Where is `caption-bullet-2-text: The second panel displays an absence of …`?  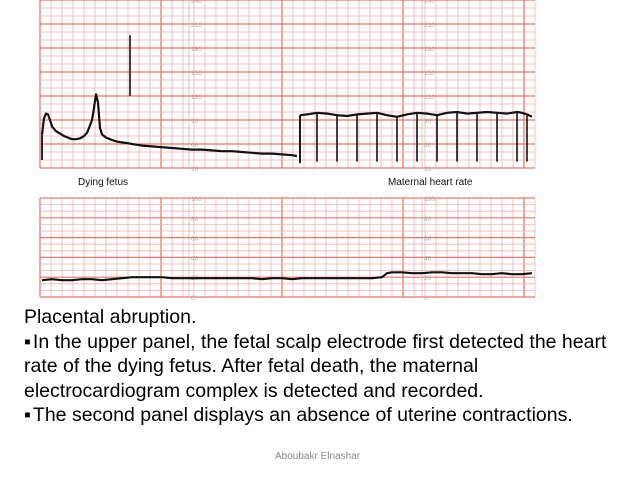
caption-bullet-2-text: The second panel displays an absence of … is located at coordinates (302, 415).